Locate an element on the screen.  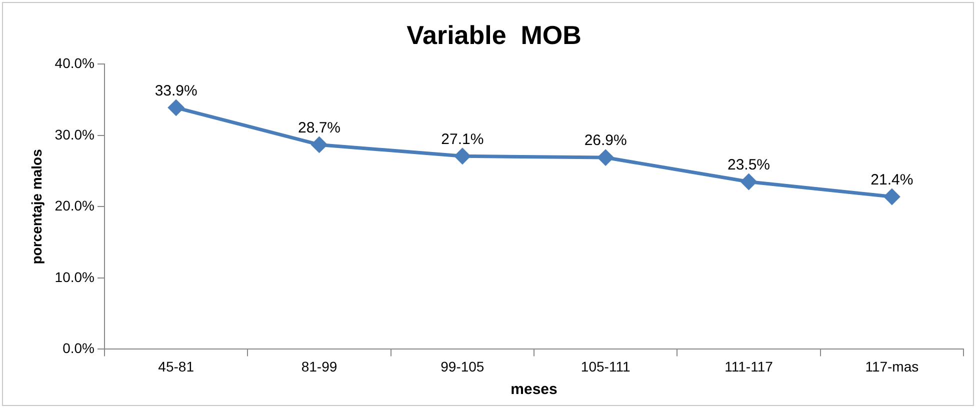
data-label: 26.9% is located at coordinates (605, 141).